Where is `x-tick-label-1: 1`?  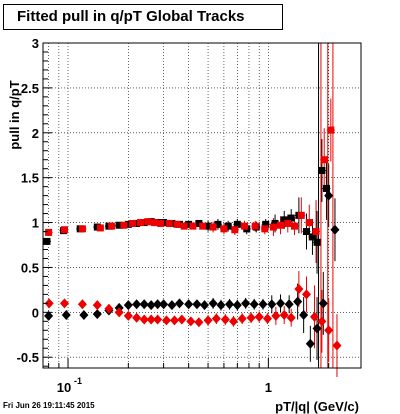
x-tick-label-1: 1 is located at coordinates (268, 387).